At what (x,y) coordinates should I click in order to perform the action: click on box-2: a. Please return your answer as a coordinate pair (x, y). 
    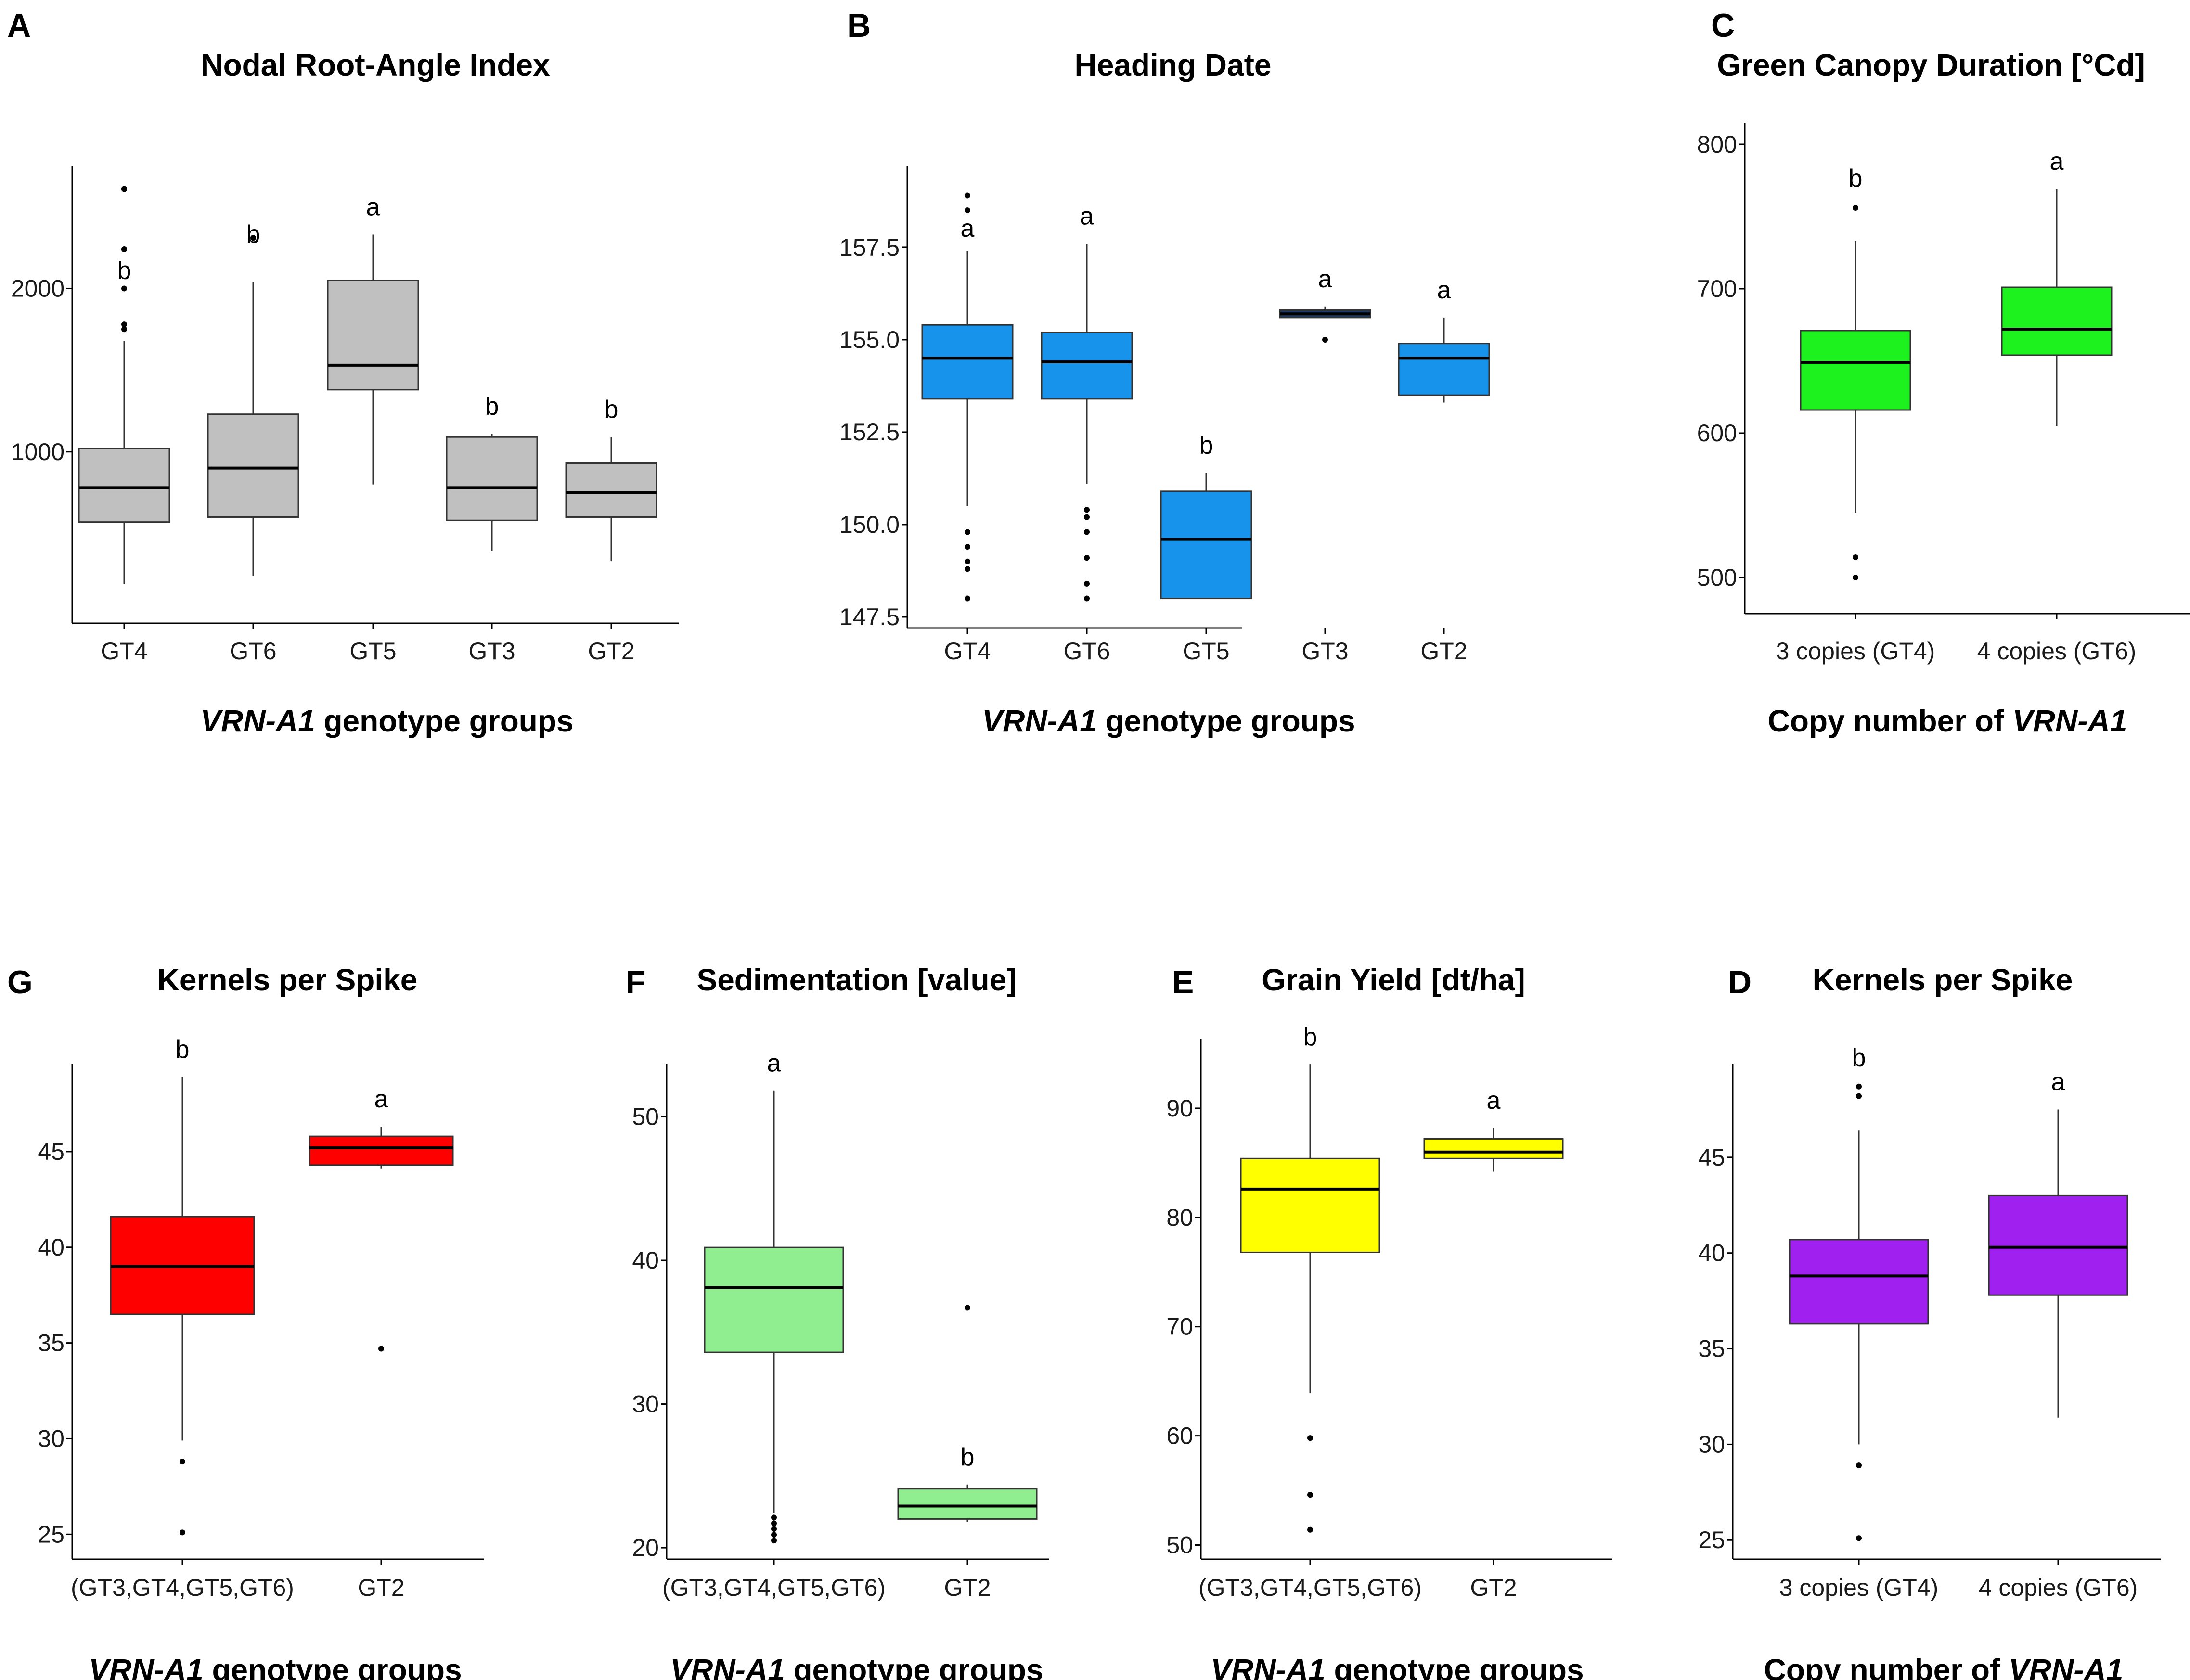
    Looking at the image, I should click on (373, 339).